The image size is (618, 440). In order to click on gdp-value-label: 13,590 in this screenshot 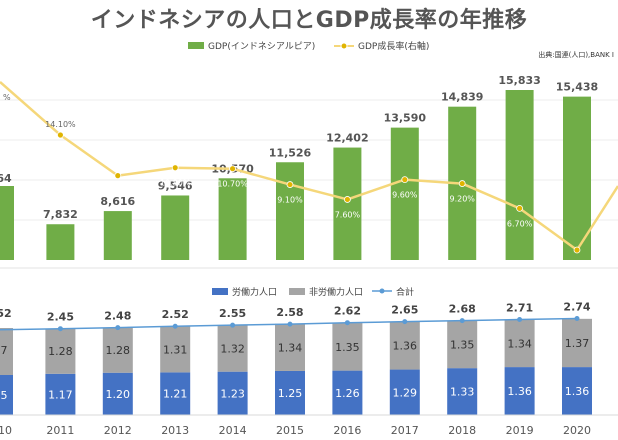, I will do `click(405, 118)`.